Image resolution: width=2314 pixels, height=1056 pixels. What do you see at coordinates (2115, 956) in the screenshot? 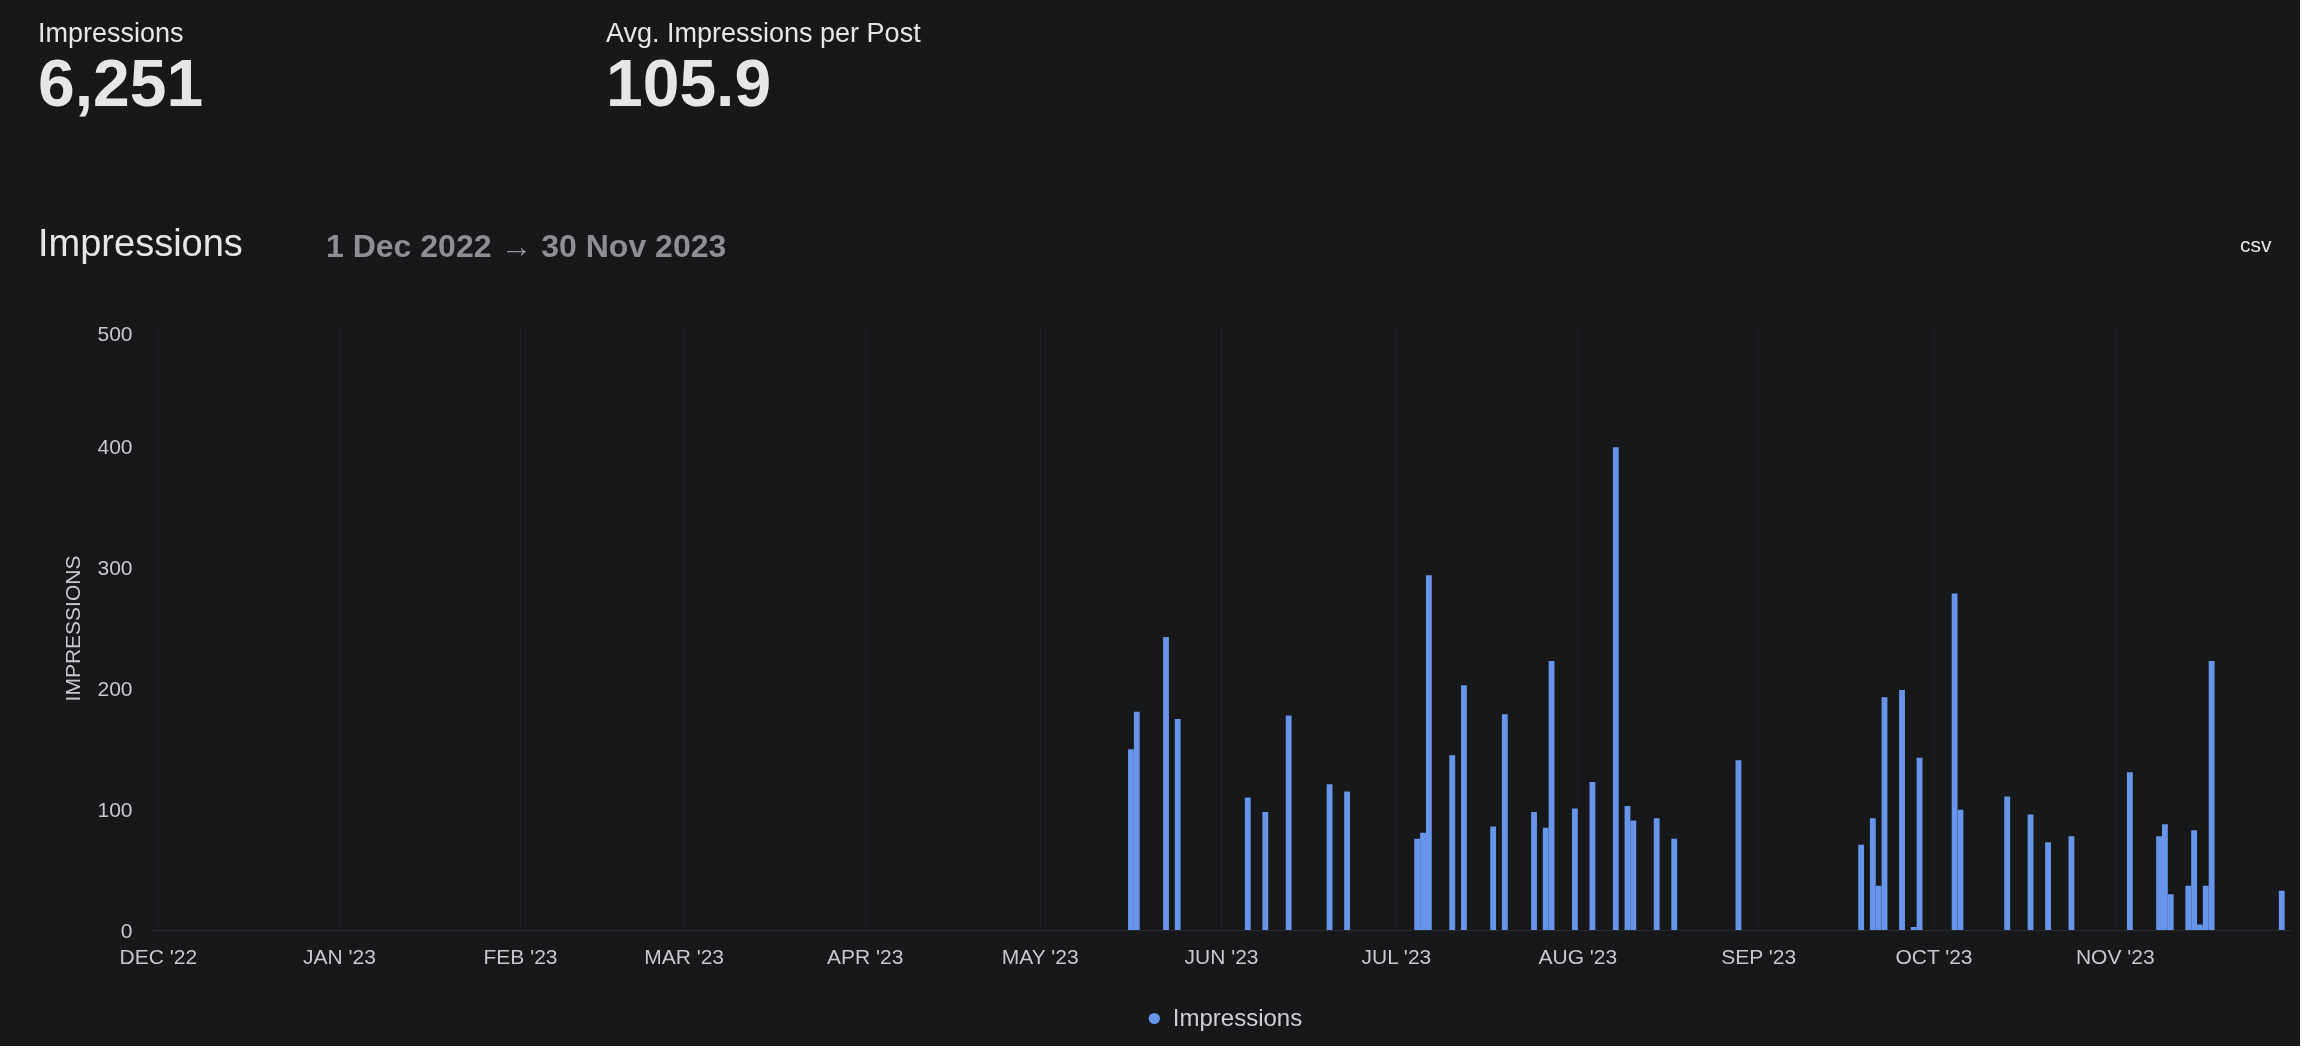
I see `x-tick-label: NOV '23` at bounding box center [2115, 956].